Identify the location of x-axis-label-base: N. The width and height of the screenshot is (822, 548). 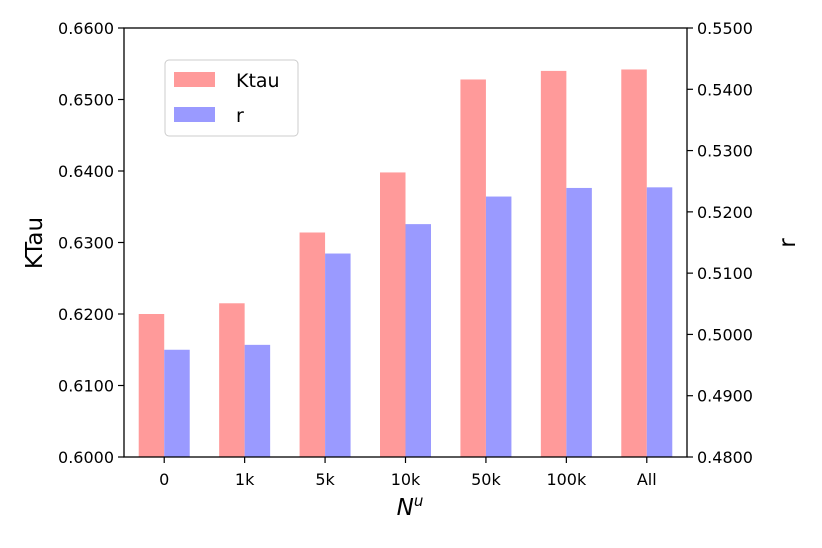
(405, 508).